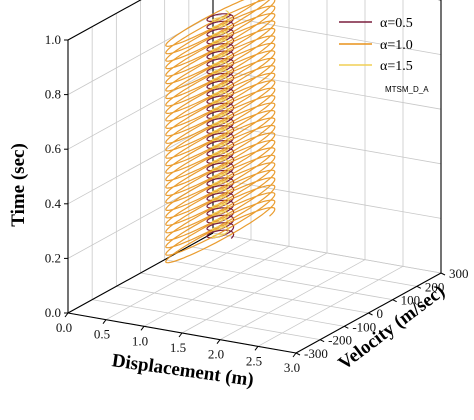 The image size is (474, 420). Describe the element at coordinates (316, 353) in the screenshot. I see `y-tick-label: -300` at that location.